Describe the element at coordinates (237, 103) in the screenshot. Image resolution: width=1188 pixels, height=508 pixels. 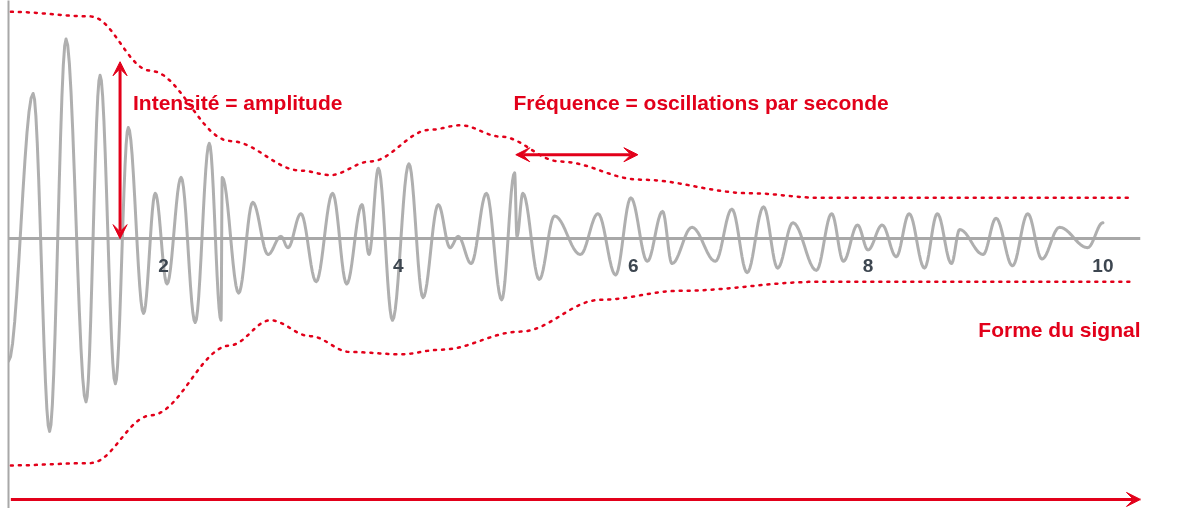
I see `annotation: Intensité = amplitude` at that location.